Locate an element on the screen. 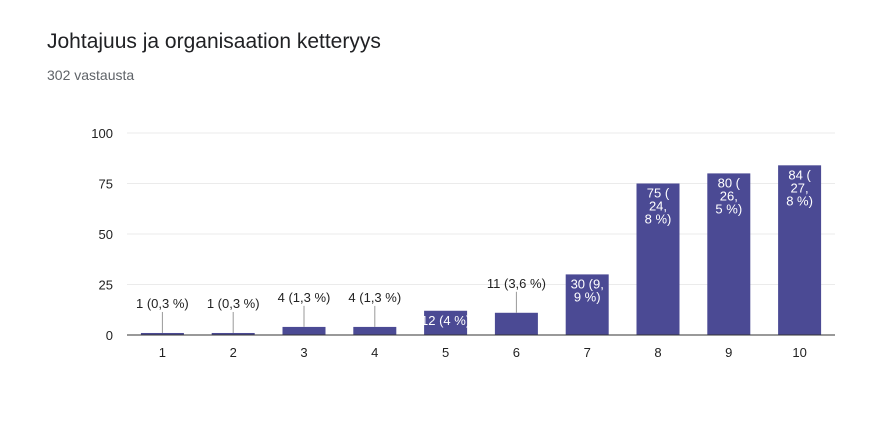 This screenshot has height=428, width=871. x-tick-label: 4 is located at coordinates (374, 352).